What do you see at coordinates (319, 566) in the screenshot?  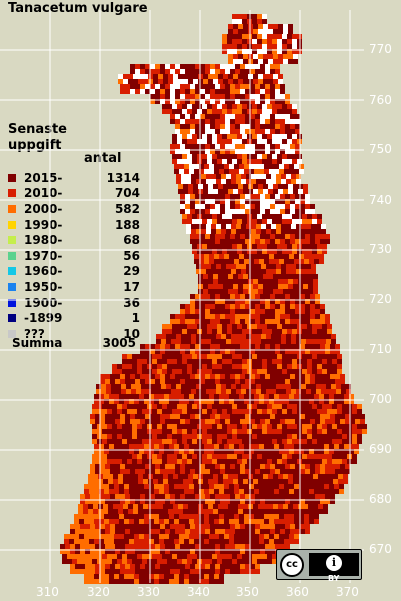 I see `cc-license-badge: cc i BY` at bounding box center [319, 566].